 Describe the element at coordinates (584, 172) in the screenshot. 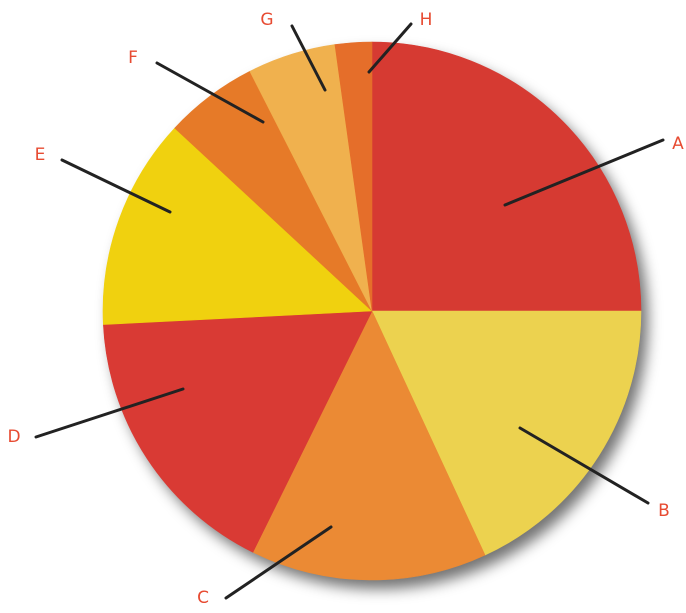

I see `leader-line-a` at that location.